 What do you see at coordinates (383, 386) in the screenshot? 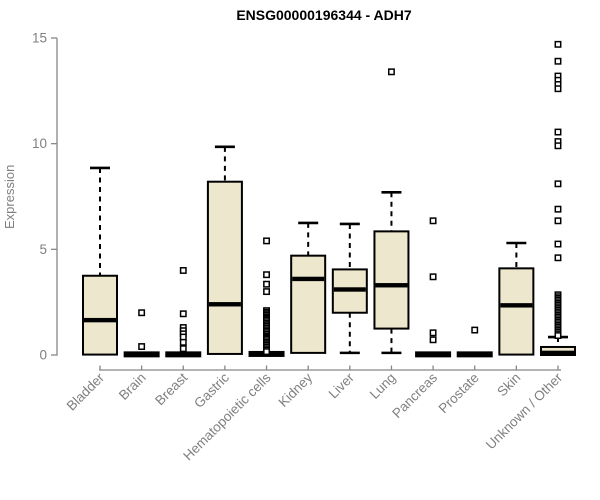
I see `x-category-label: Lung` at bounding box center [383, 386].